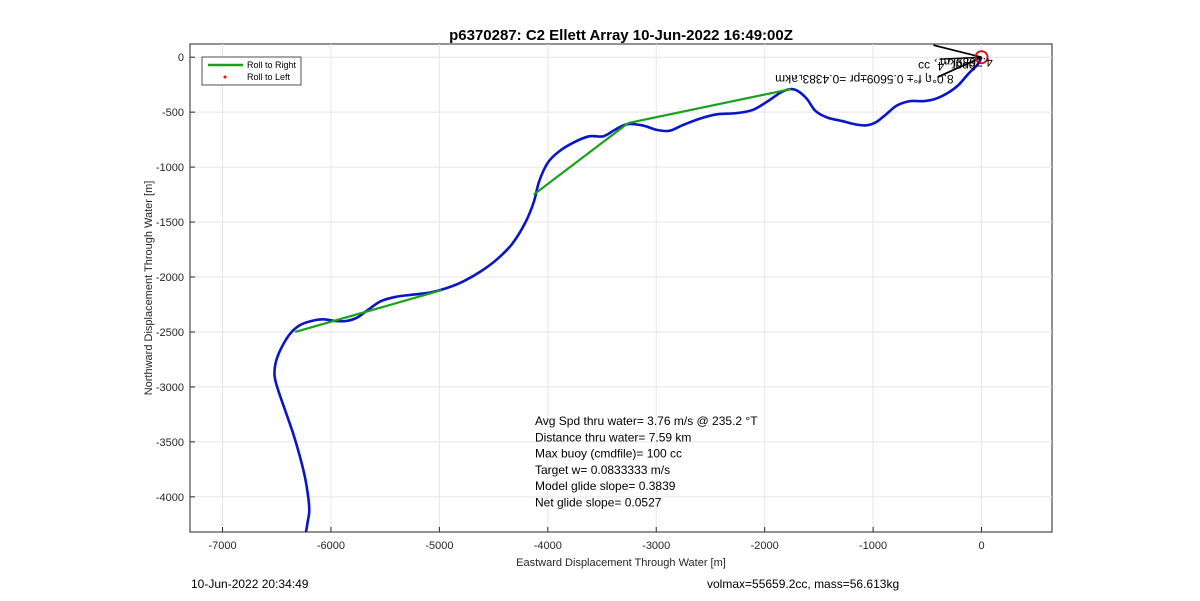  I want to click on stat-line: Target w= 0.0833333 m/s, so click(602, 470).